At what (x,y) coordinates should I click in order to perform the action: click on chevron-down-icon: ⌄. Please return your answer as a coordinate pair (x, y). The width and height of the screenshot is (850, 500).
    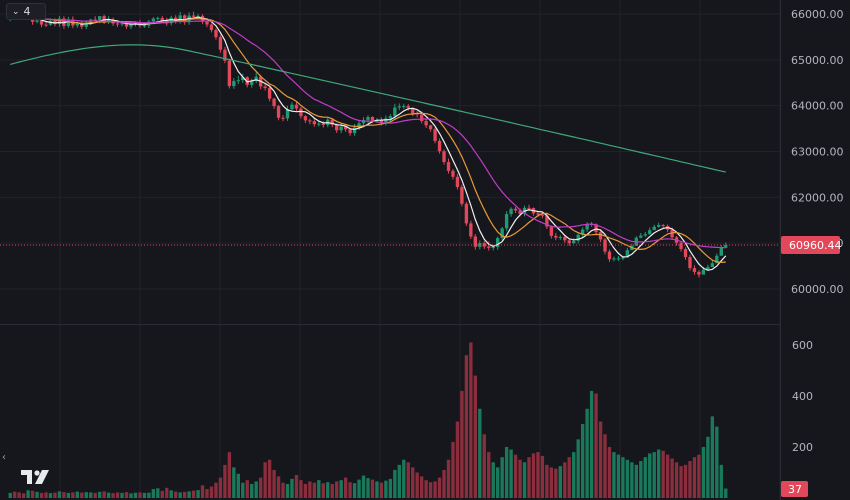
    Looking at the image, I should click on (16, 11).